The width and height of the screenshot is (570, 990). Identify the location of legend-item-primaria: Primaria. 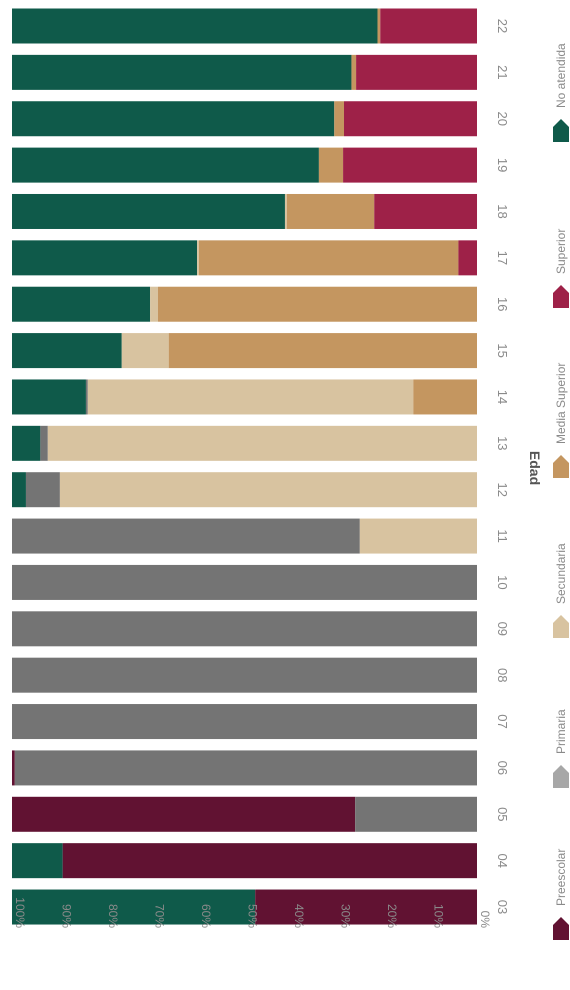
(561, 748).